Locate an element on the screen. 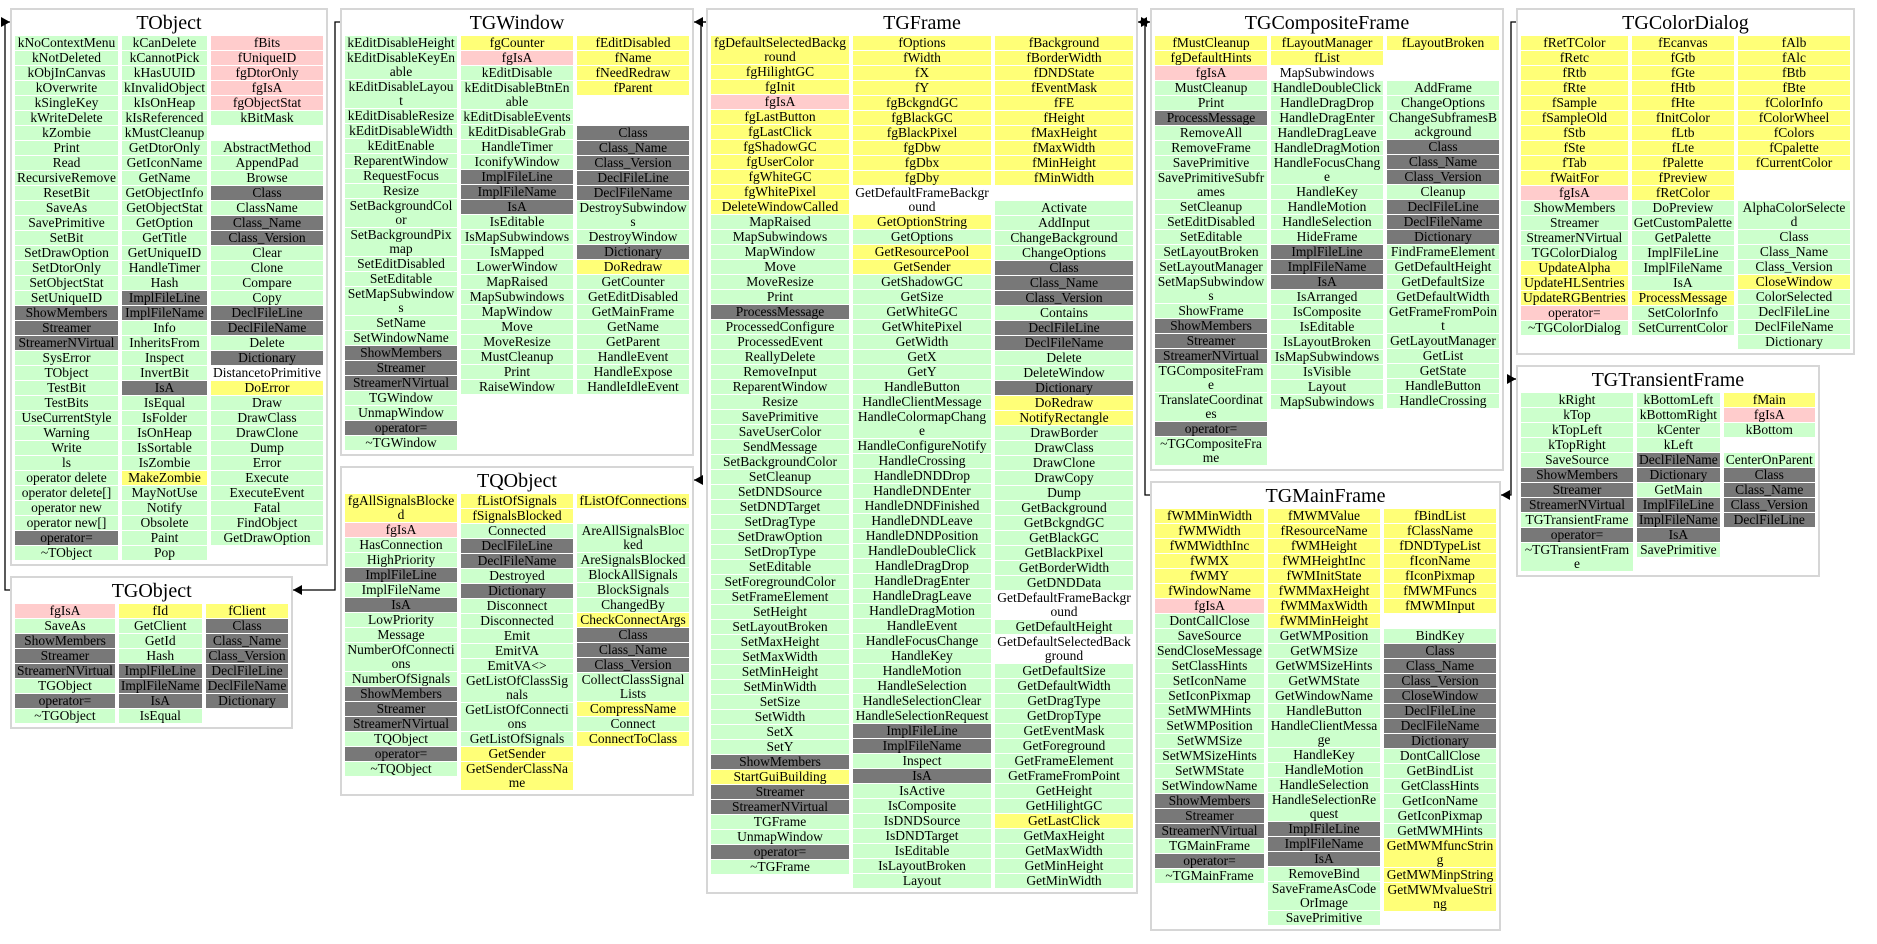  member-cell: IsArranged is located at coordinates (1327, 297).